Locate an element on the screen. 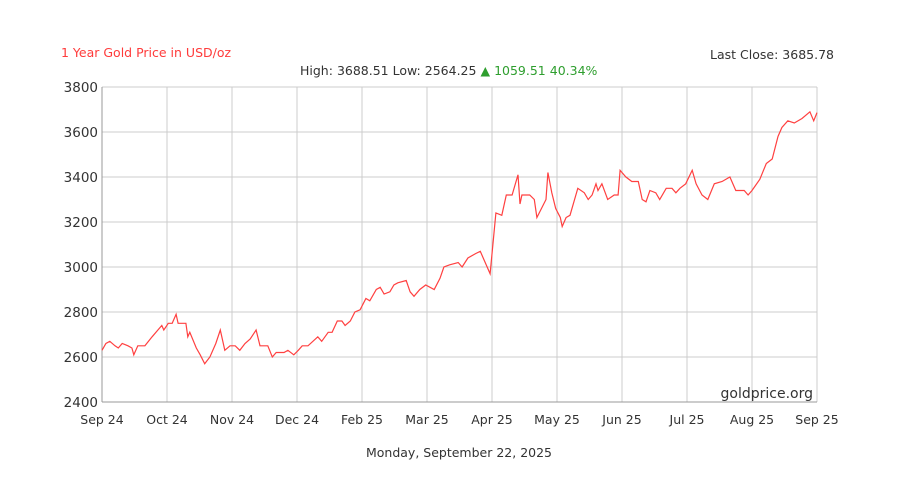  x-tick-label: Dec 24 is located at coordinates (297, 419).